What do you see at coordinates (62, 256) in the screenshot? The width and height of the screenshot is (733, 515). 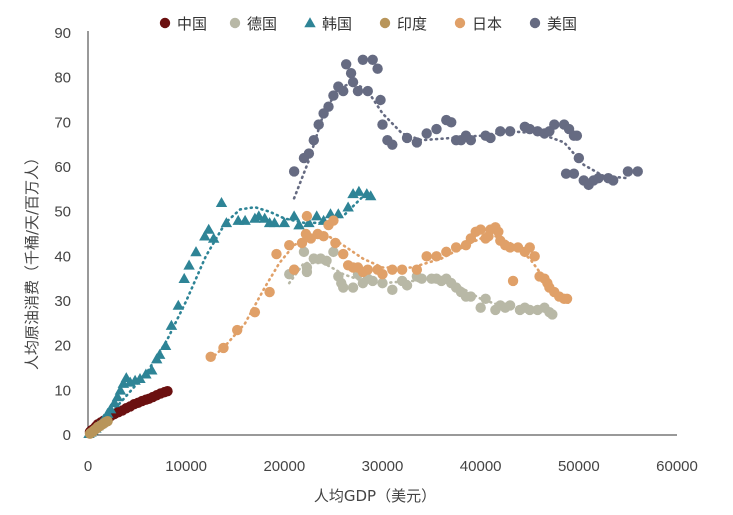 I see `y-tick-label: 40` at bounding box center [62, 256].